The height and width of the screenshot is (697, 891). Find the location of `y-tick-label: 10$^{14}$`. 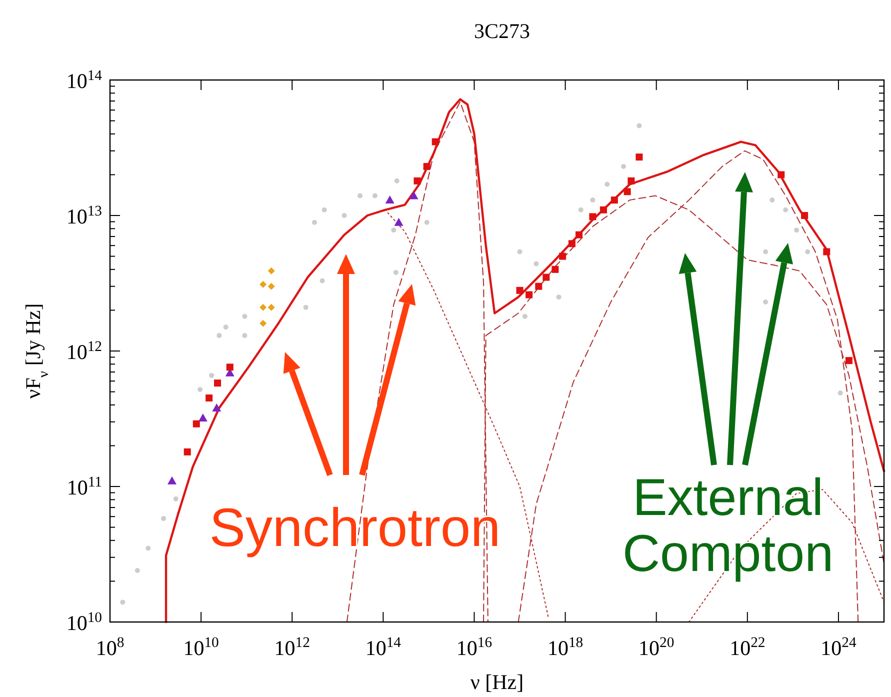

y-tick-label: 10$^{14}$ is located at coordinates (84, 80).